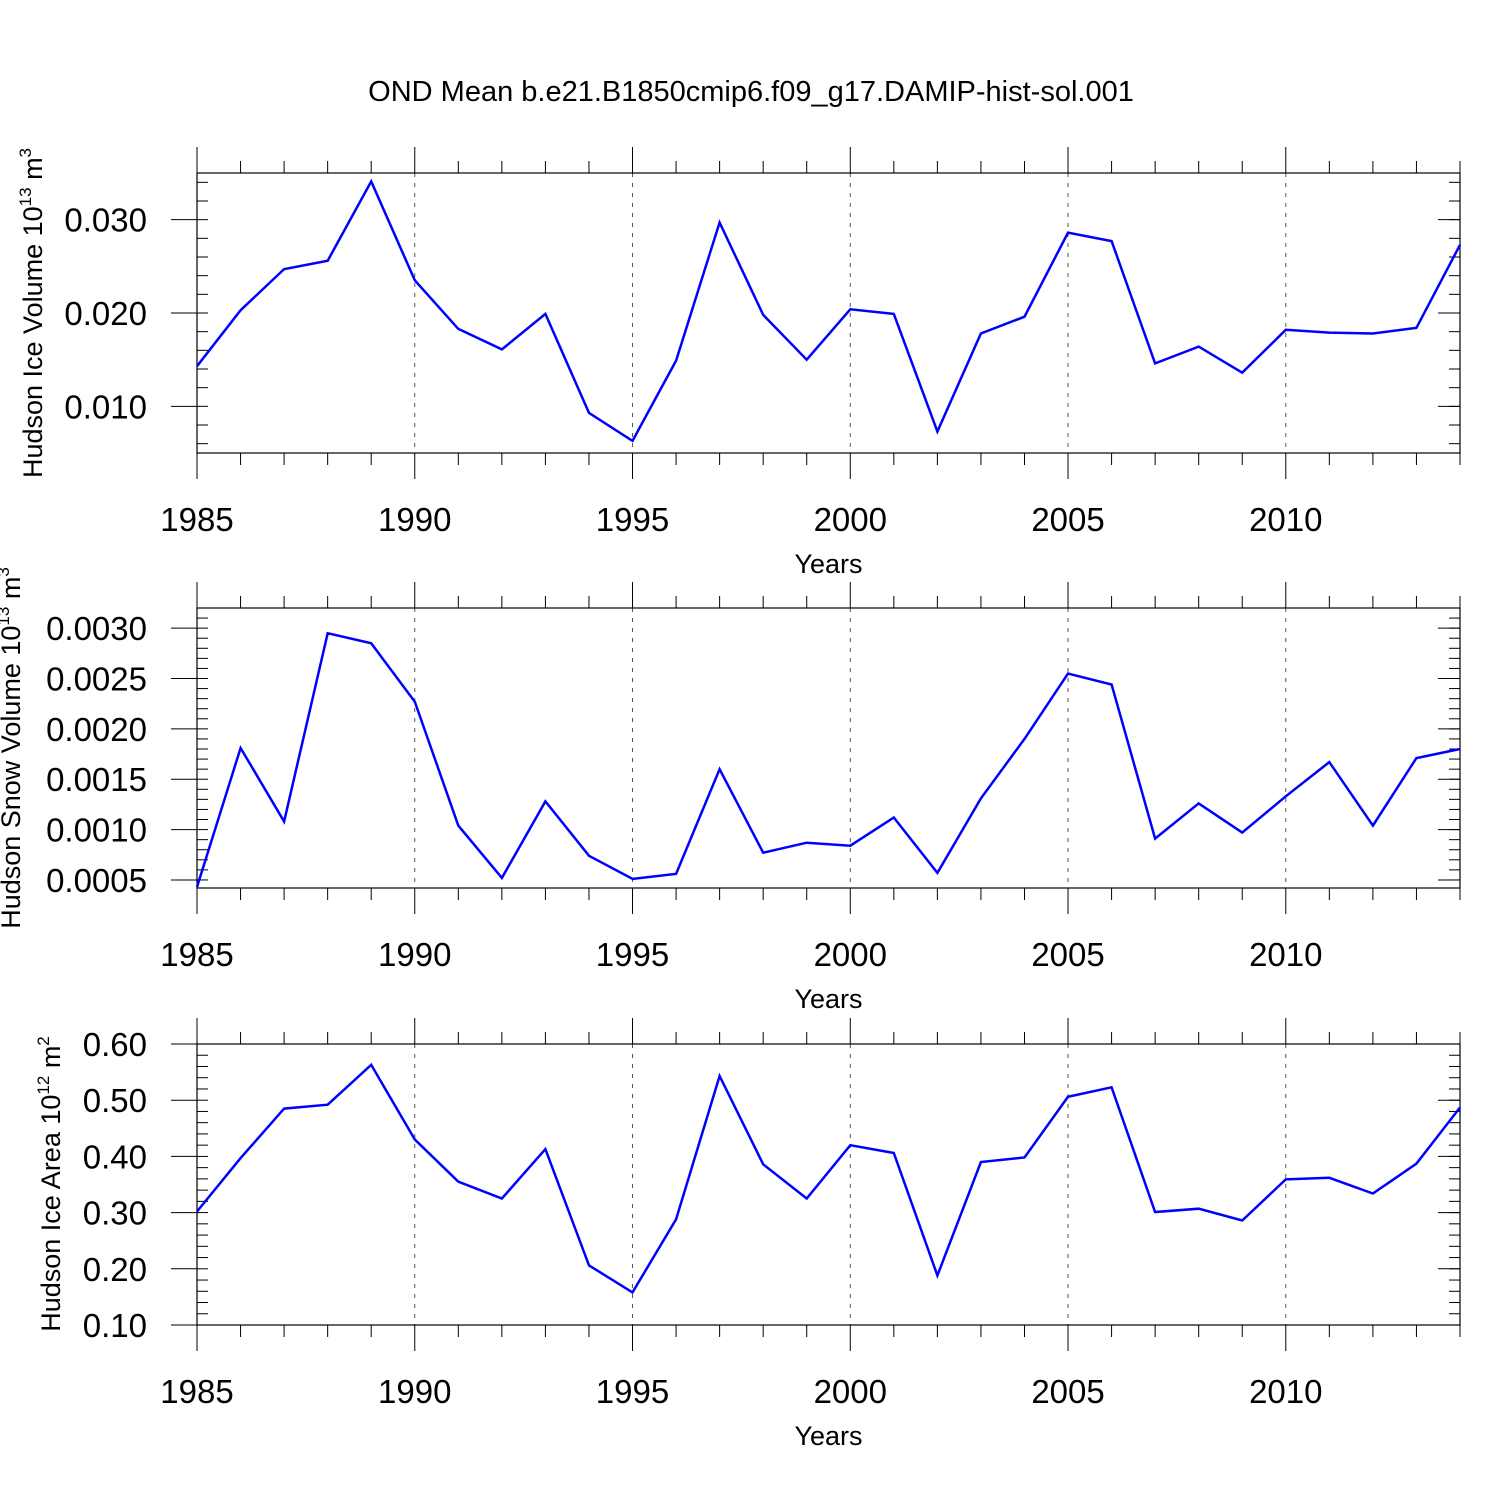  What do you see at coordinates (51, 1213) in the screenshot?
I see `y-axis-label-part: Hudson Ice Area 10` at bounding box center [51, 1213].